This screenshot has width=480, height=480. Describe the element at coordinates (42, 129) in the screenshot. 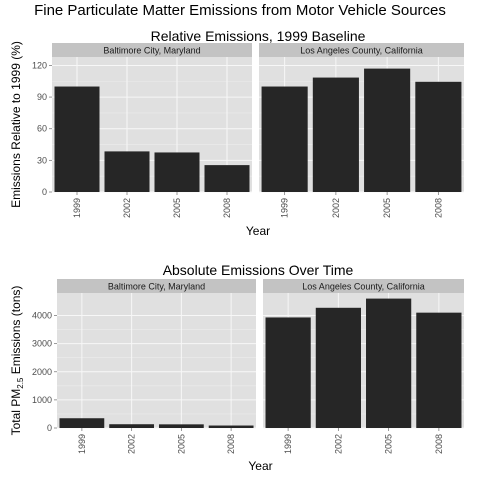

I see `y-tick-label: 60` at that location.